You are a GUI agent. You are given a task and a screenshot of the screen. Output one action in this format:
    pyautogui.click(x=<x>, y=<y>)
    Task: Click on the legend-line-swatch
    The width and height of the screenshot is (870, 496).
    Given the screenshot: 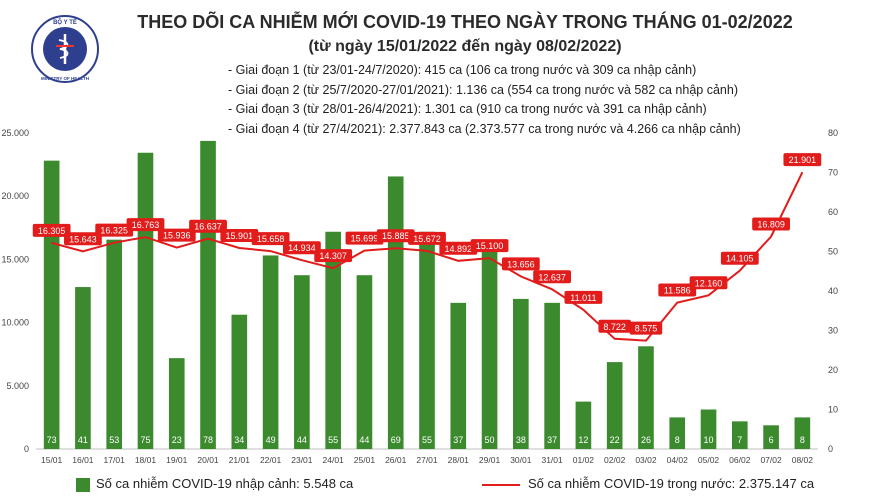 What is the action you would take?
    pyautogui.click(x=501, y=485)
    